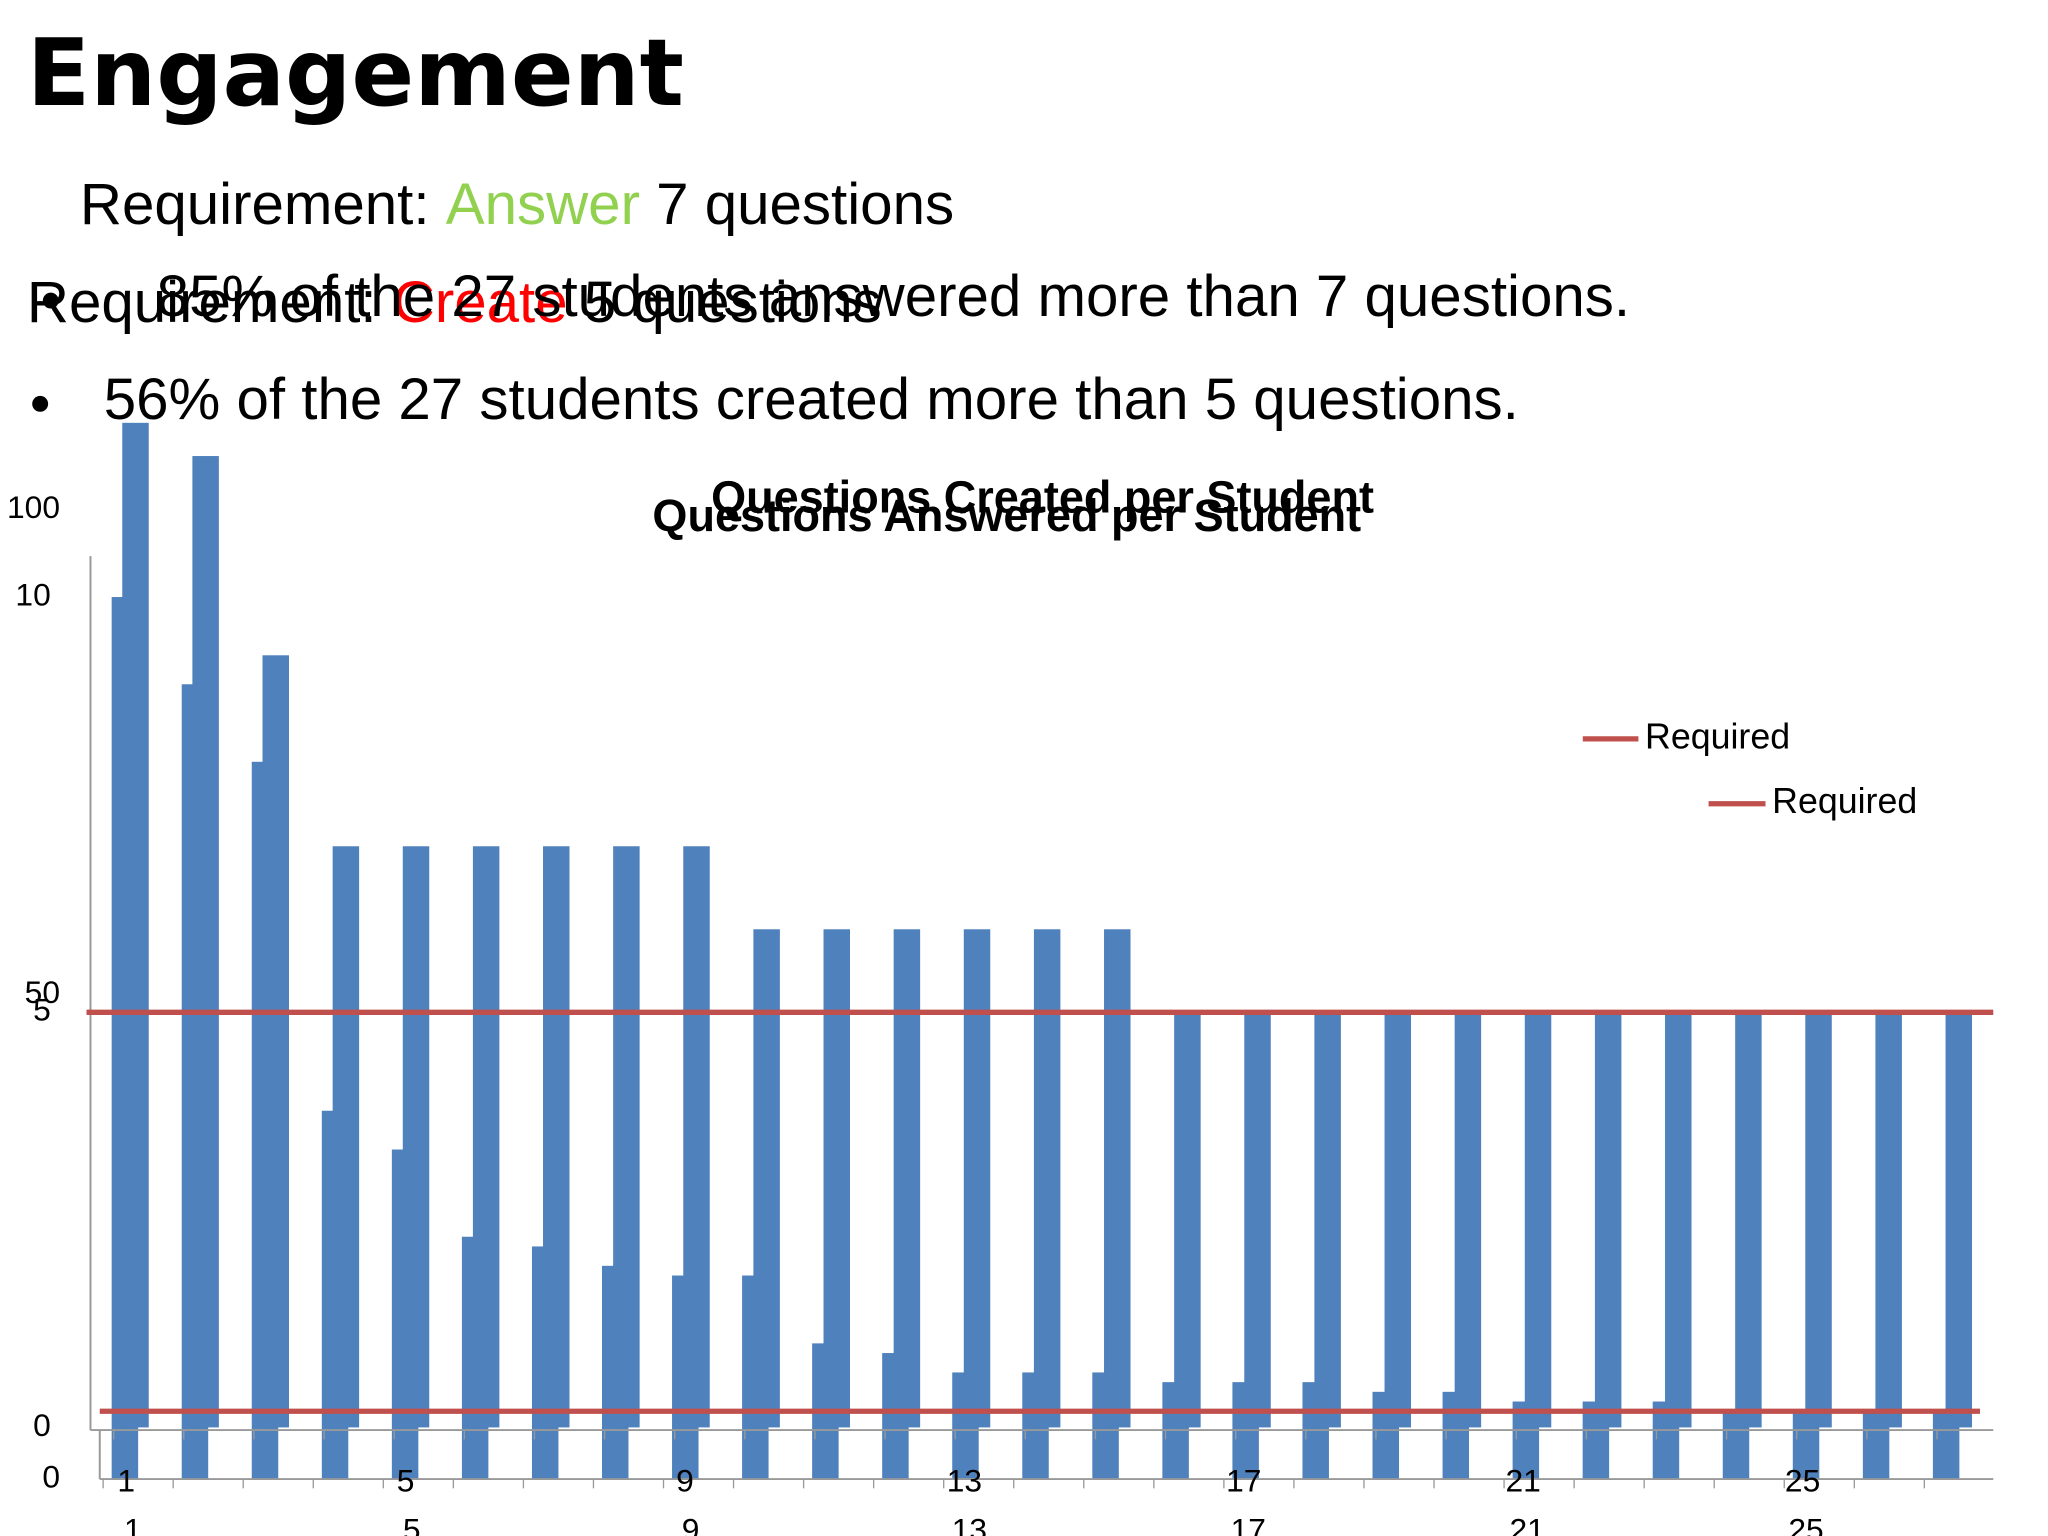  Describe the element at coordinates (33, 507) in the screenshot. I see `y-tick-label: 100` at that location.